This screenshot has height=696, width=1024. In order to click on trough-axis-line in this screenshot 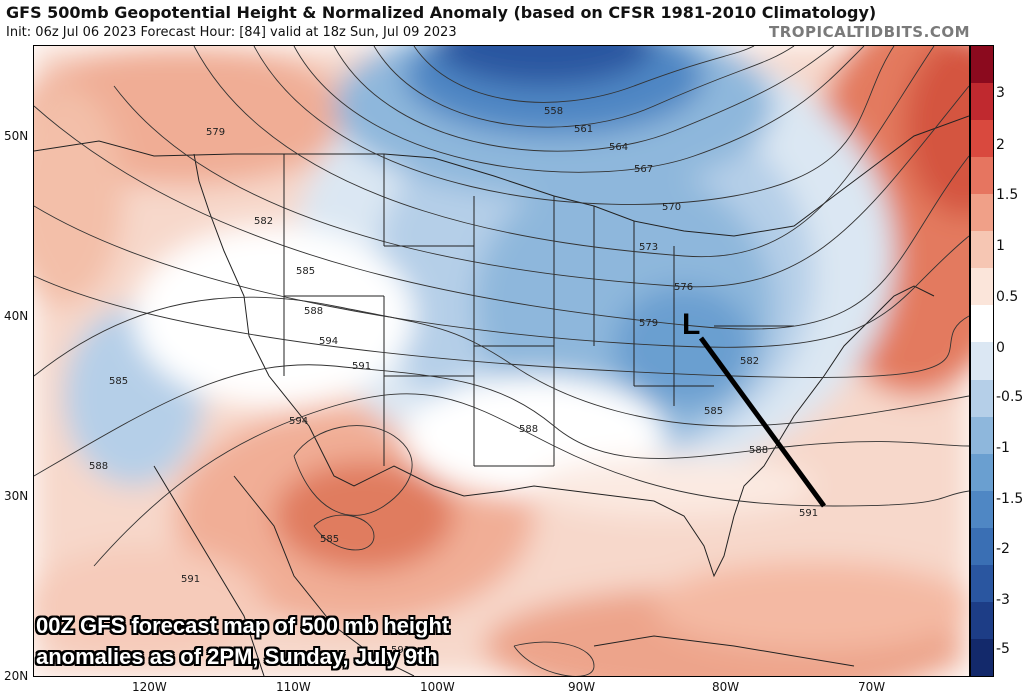, I will do `click(762, 422)`.